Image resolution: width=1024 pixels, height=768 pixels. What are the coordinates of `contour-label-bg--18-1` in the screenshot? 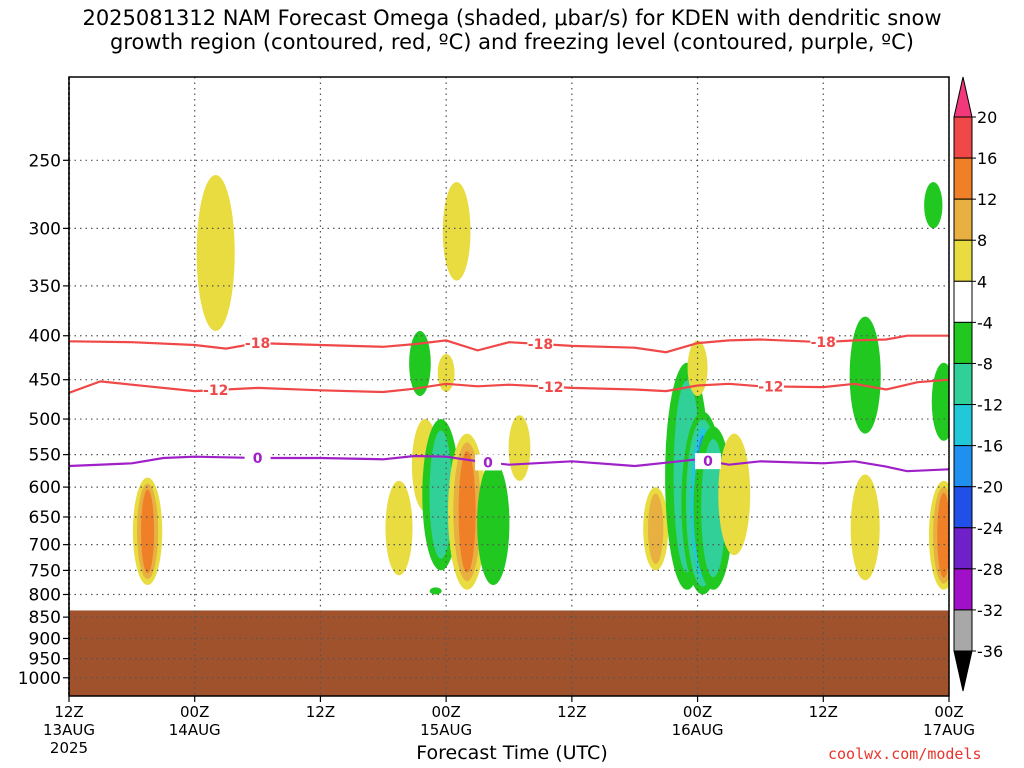 It's located at (540, 344).